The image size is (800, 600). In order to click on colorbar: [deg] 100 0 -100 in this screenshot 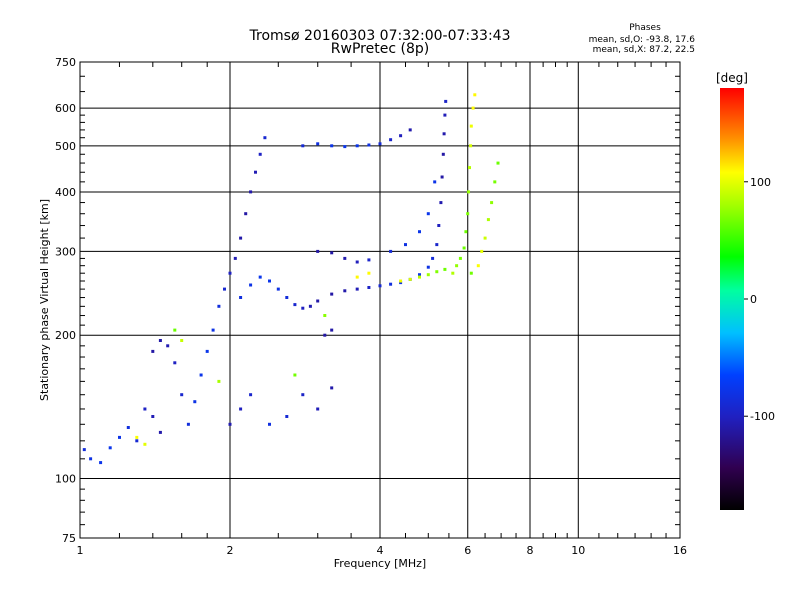, I will do `click(745, 290)`.